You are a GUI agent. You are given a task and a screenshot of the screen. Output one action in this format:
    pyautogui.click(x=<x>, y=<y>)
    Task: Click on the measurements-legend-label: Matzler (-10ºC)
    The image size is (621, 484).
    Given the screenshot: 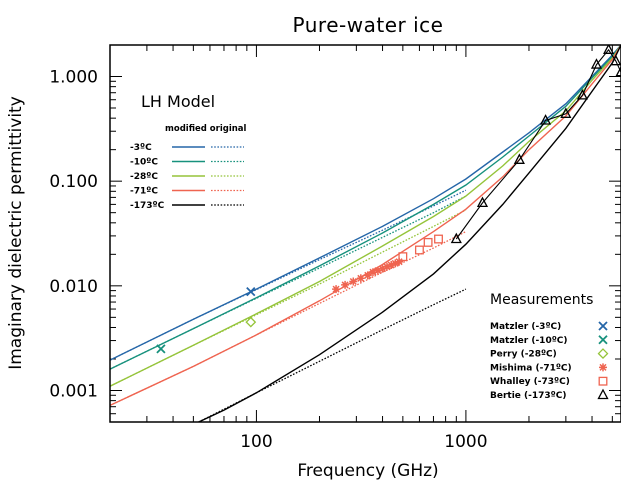 What is the action you would take?
    pyautogui.click(x=529, y=341)
    